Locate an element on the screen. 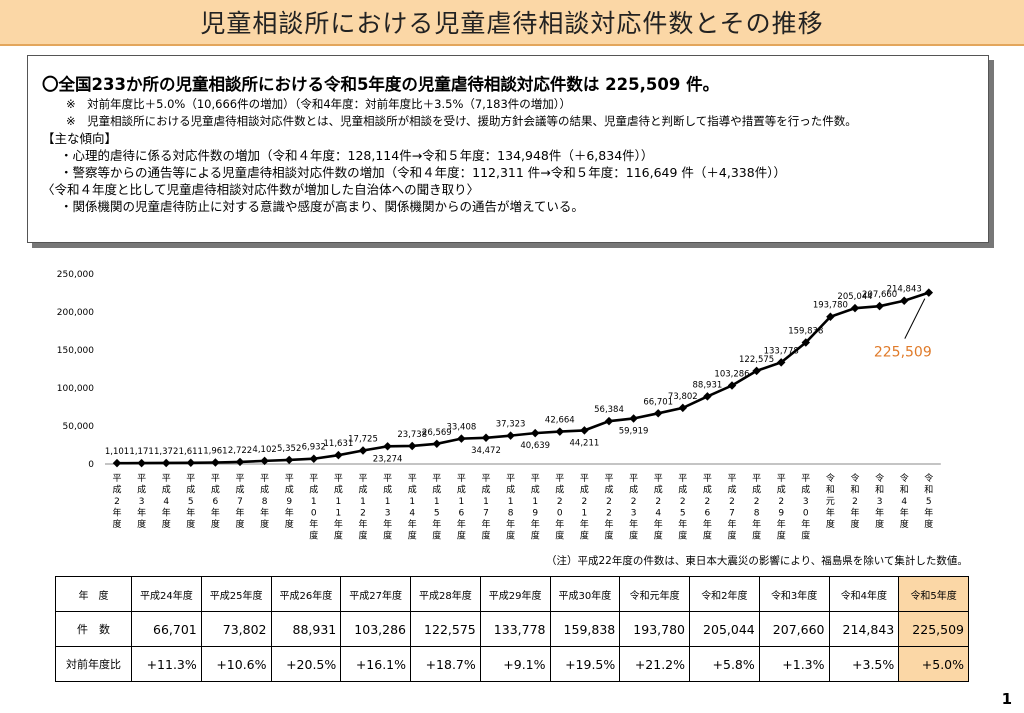 The height and width of the screenshot is (713, 1024). table-cell: +21.2% is located at coordinates (654, 664).